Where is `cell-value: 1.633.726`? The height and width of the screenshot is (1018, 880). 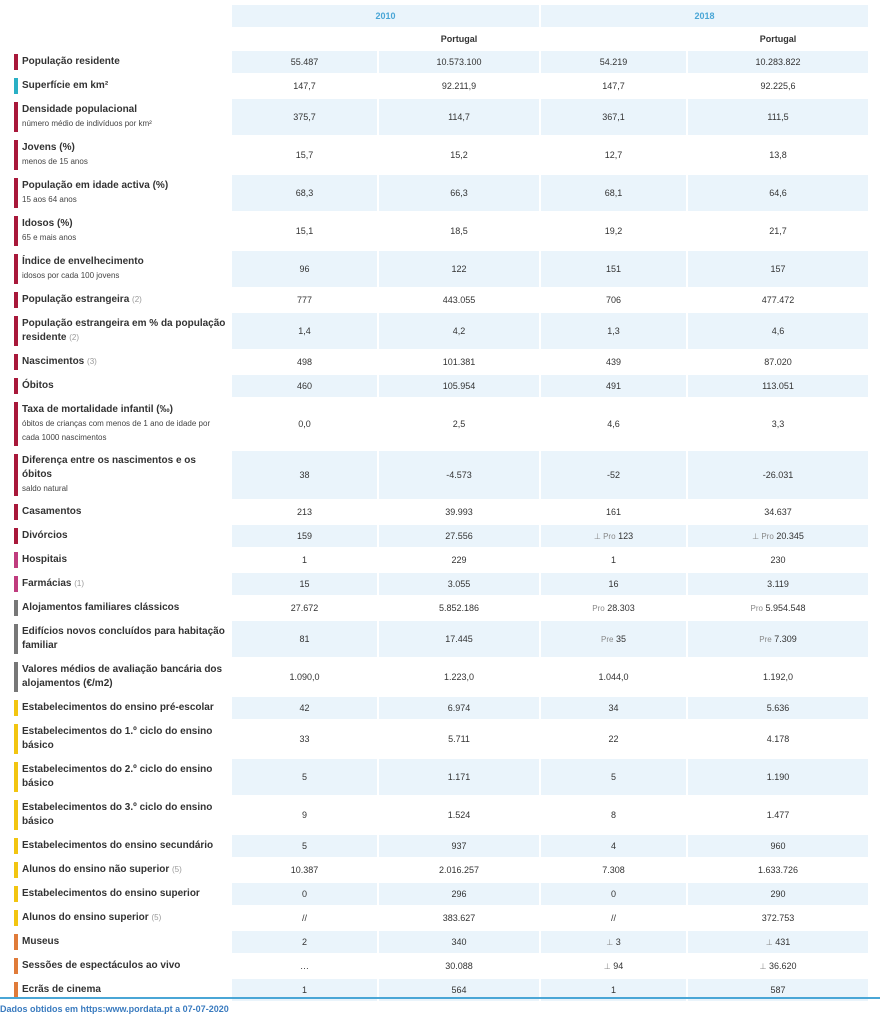 cell-value: 1.633.726 is located at coordinates (778, 870).